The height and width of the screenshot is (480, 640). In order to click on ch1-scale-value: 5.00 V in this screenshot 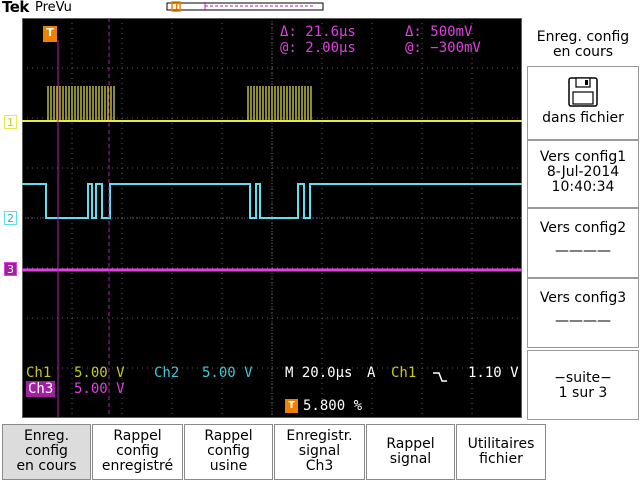, I will do `click(99, 373)`.